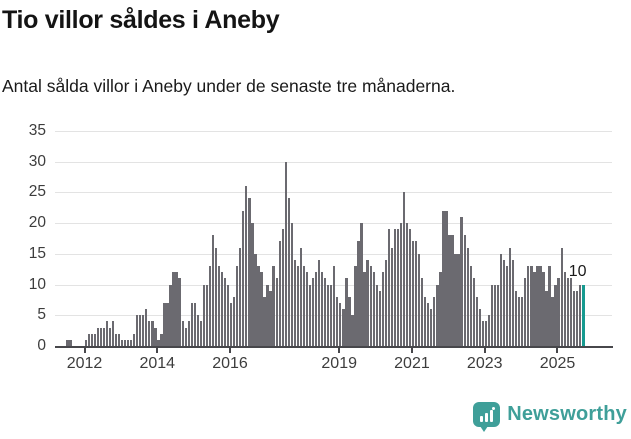 The width and height of the screenshot is (631, 439). Describe the element at coordinates (37, 284) in the screenshot. I see `y-axis-label: 10` at that location.